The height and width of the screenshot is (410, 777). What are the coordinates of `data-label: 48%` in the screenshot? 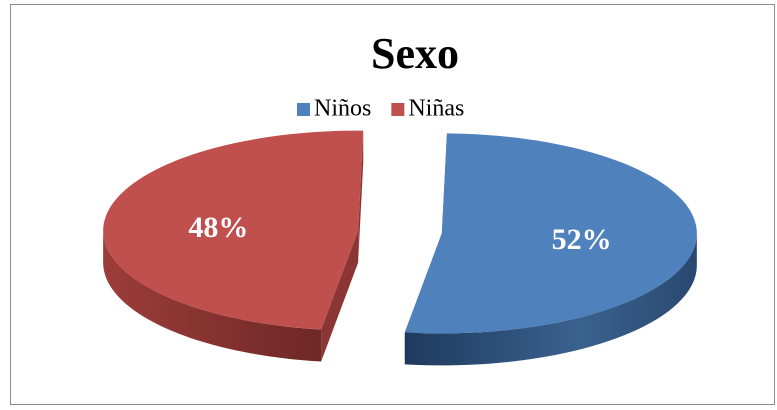 It's located at (218, 227).